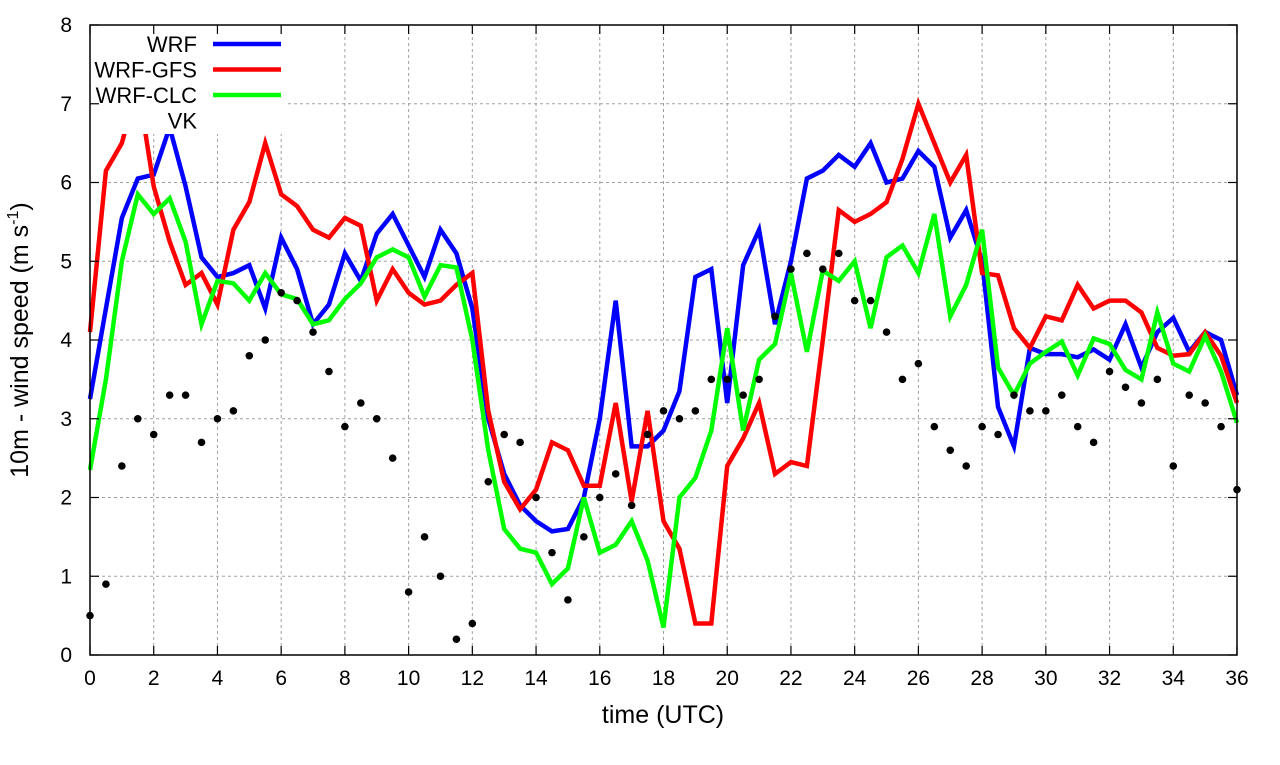 This screenshot has width=1280, height=765. Describe the element at coordinates (147, 95) in the screenshot. I see `legend-label-wrf-clc: WRF-CLC` at that location.